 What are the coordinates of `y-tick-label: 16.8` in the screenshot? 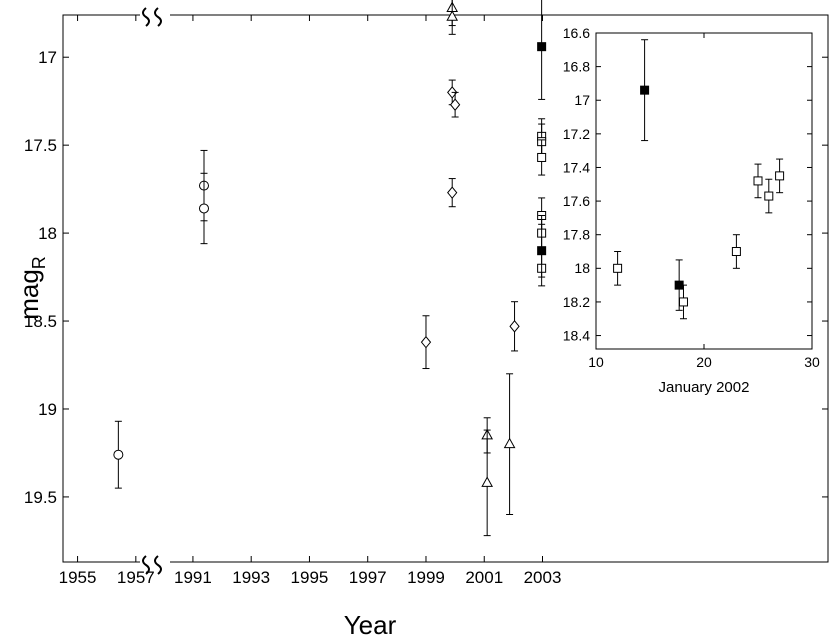 It's located at (576, 67).